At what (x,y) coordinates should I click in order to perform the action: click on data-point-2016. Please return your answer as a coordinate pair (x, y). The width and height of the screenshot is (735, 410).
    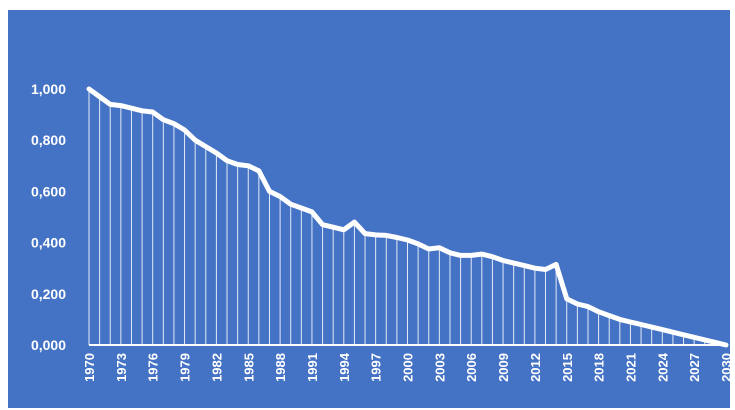
    Looking at the image, I should click on (577, 304).